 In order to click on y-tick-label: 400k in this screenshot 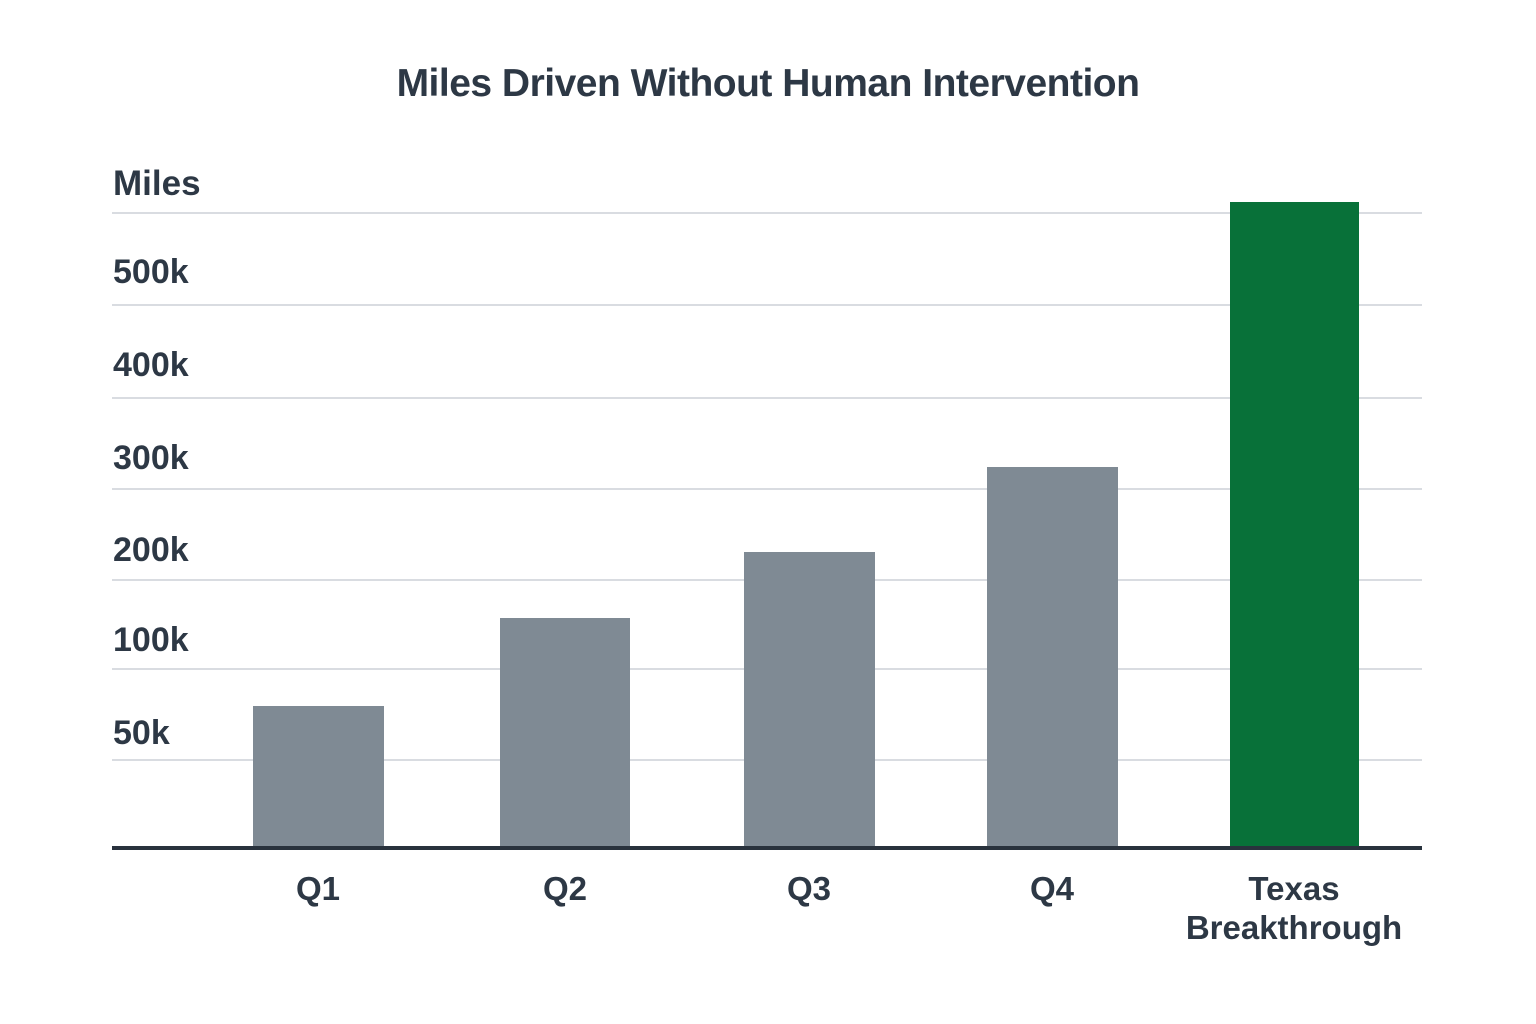, I will do `click(151, 365)`.